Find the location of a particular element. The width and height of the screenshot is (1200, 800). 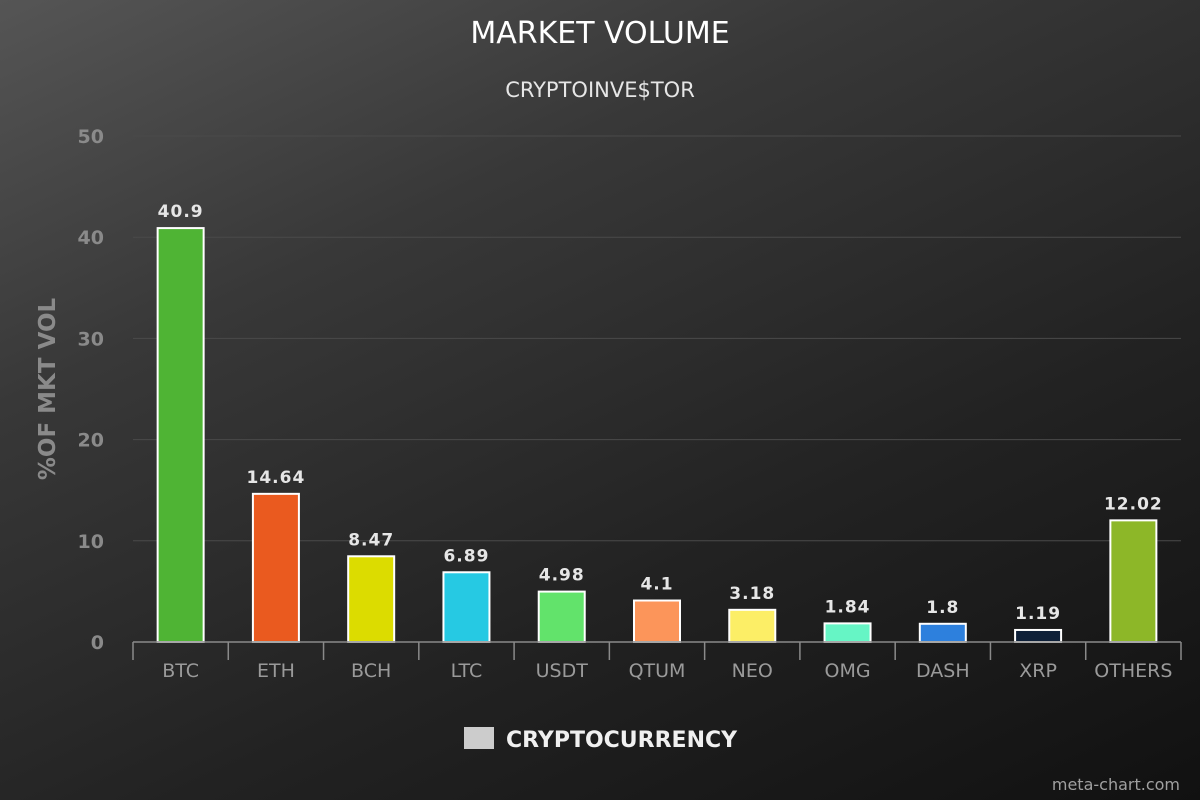

x-tick-label-btc: BTC is located at coordinates (180, 671).